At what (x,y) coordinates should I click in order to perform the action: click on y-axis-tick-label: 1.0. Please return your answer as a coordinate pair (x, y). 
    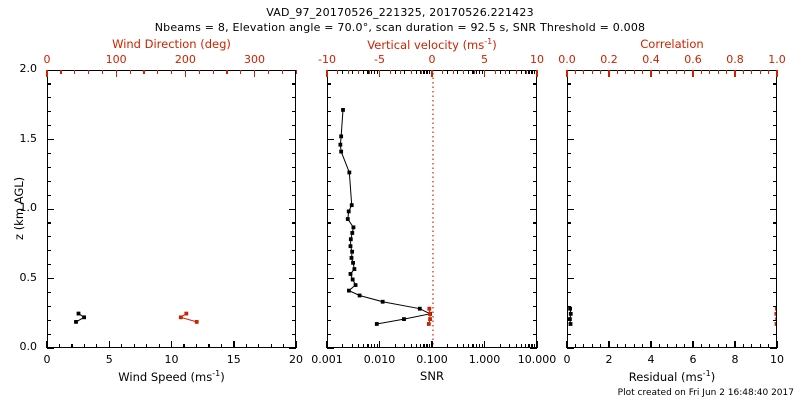
    Looking at the image, I should click on (28, 207).